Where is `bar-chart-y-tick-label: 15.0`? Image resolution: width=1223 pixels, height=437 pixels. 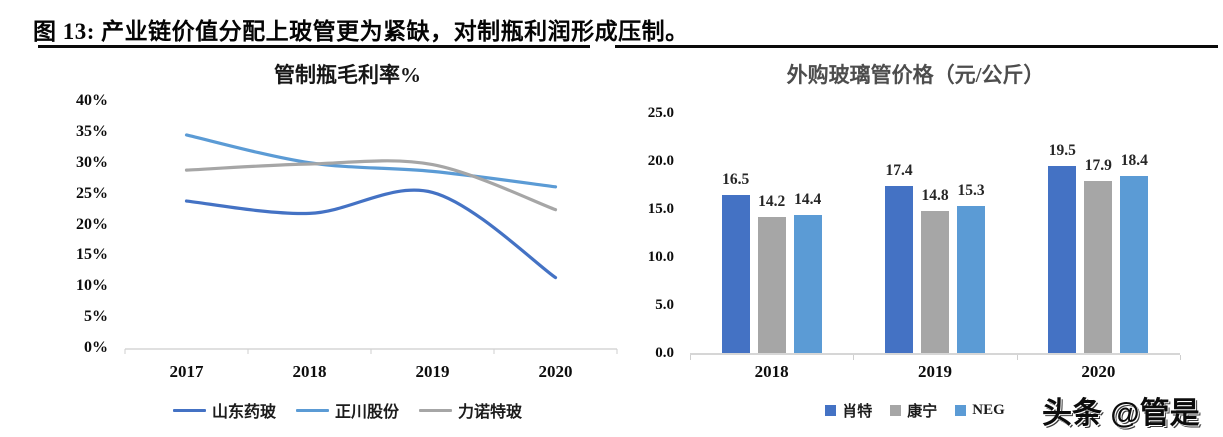 bar-chart-y-tick-label: 15.0 is located at coordinates (660, 209).